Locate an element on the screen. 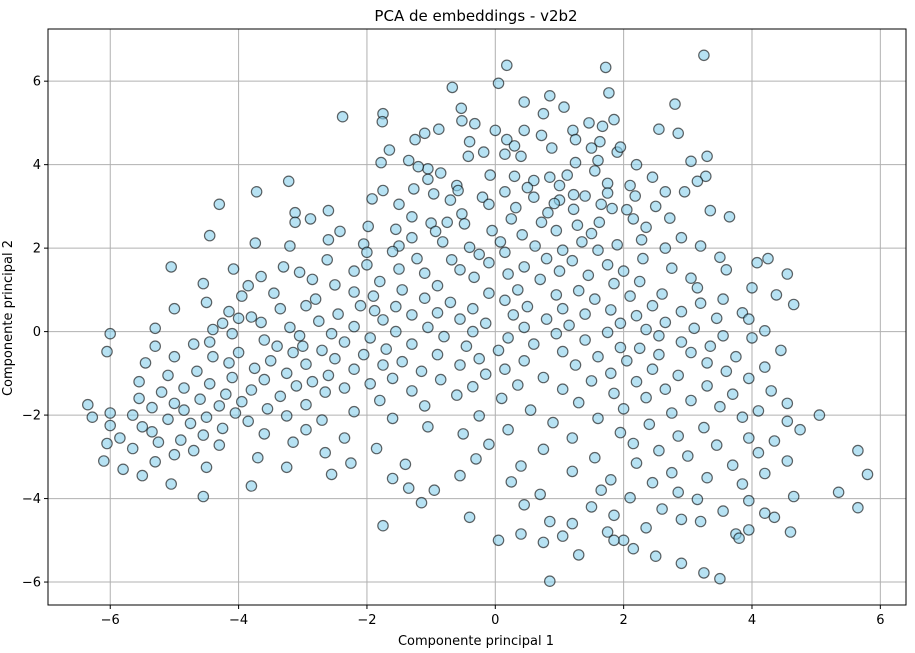 The height and width of the screenshot is (653, 915). x-tick-label: 2 is located at coordinates (623, 620).